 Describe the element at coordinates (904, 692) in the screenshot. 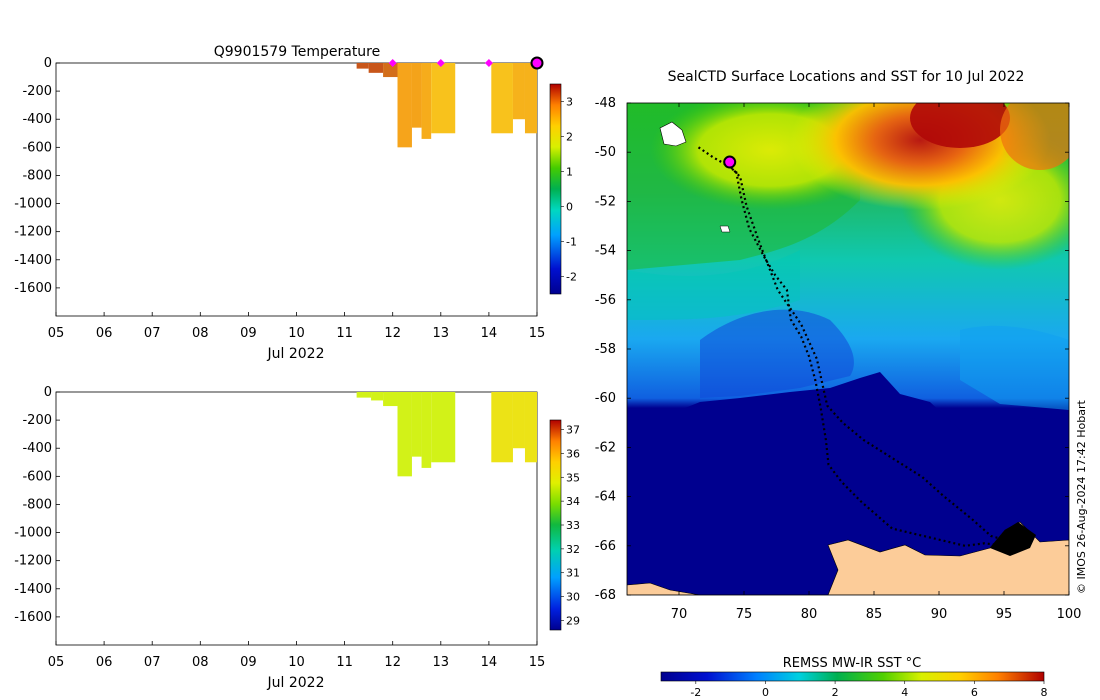

I see `sst-colorbar-tick-label: 4` at that location.